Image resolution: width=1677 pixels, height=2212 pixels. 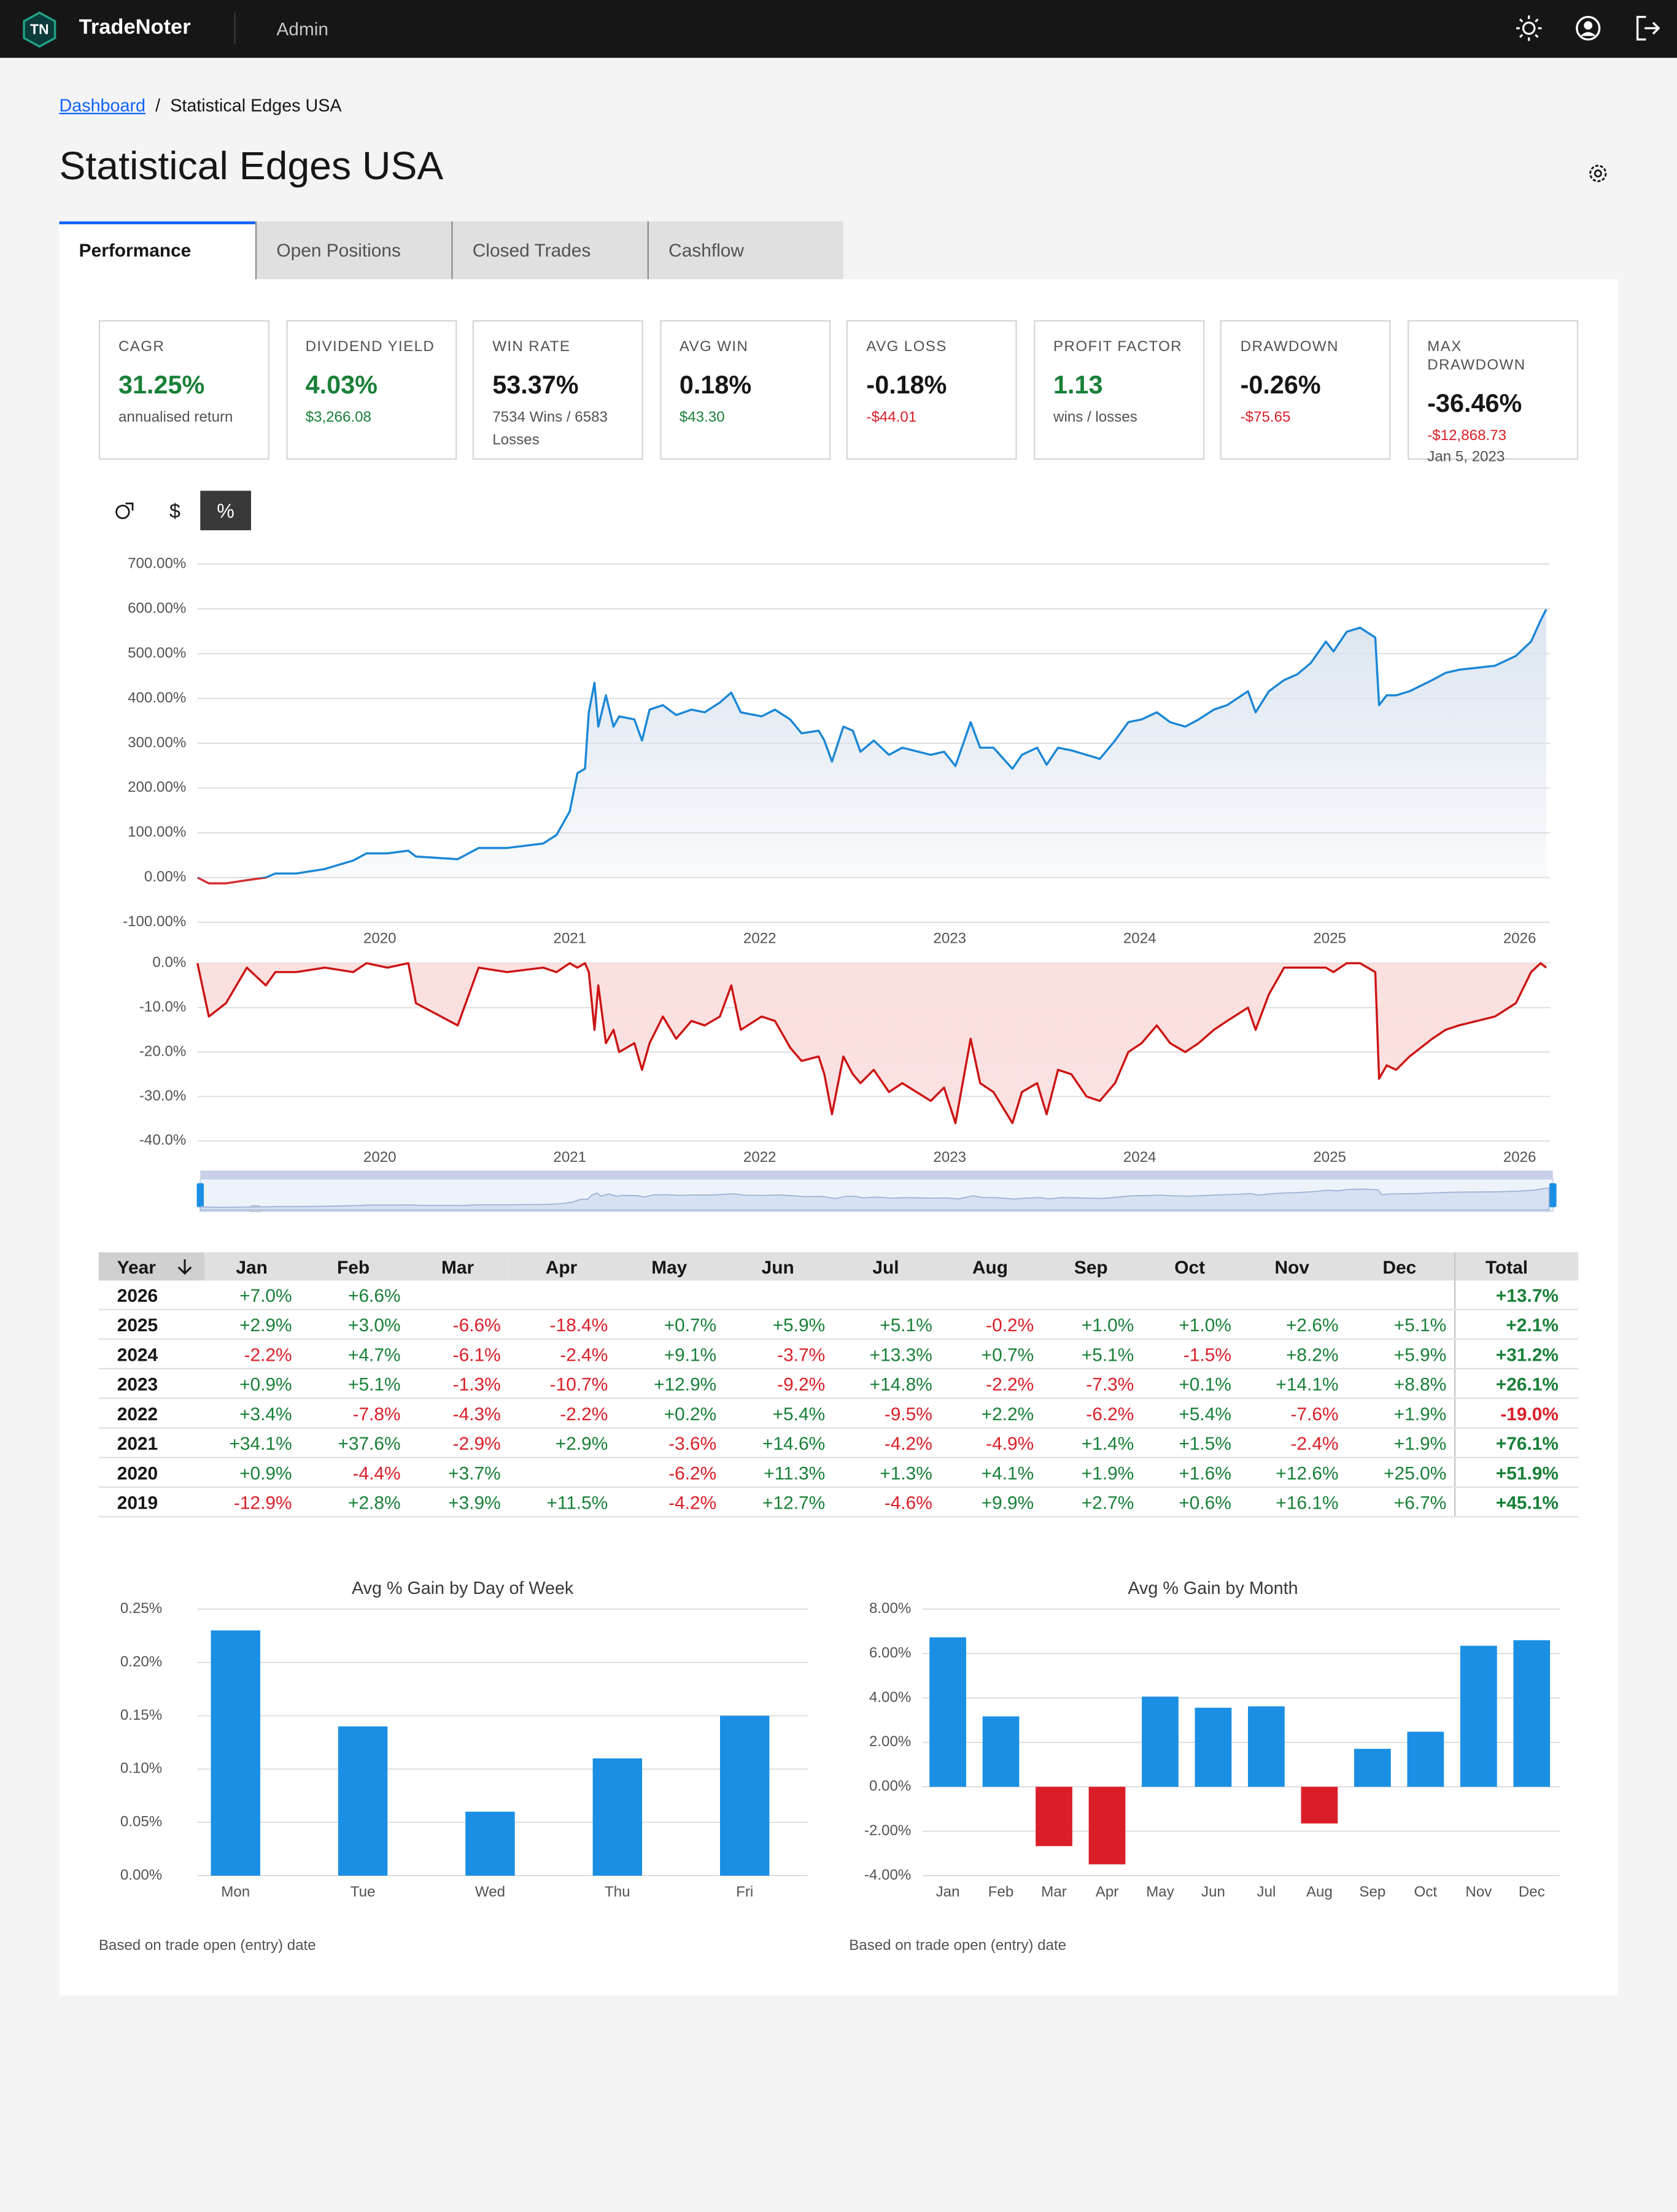 What do you see at coordinates (135, 27) in the screenshot?
I see `app-name: TradeNoter` at bounding box center [135, 27].